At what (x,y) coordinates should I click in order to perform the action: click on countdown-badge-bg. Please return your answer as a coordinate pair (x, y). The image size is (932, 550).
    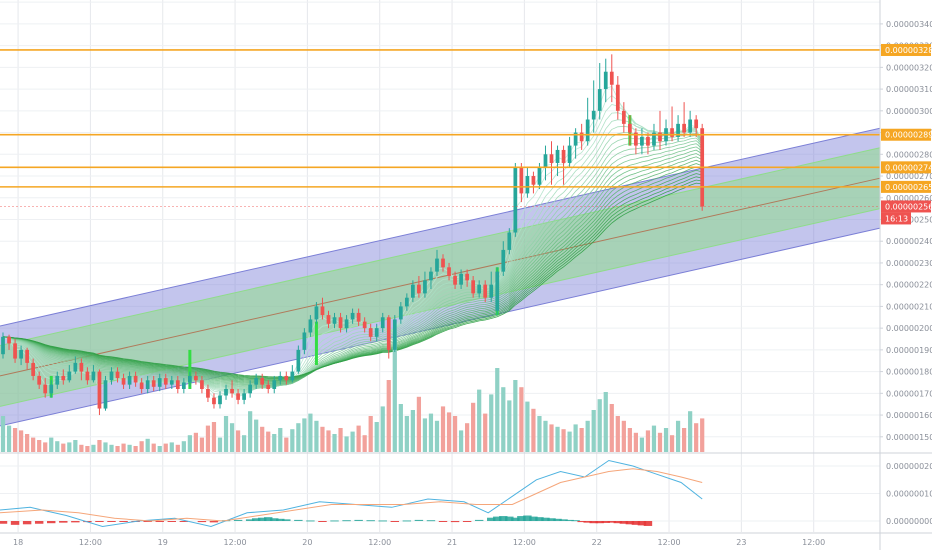
    Looking at the image, I should click on (896, 218).